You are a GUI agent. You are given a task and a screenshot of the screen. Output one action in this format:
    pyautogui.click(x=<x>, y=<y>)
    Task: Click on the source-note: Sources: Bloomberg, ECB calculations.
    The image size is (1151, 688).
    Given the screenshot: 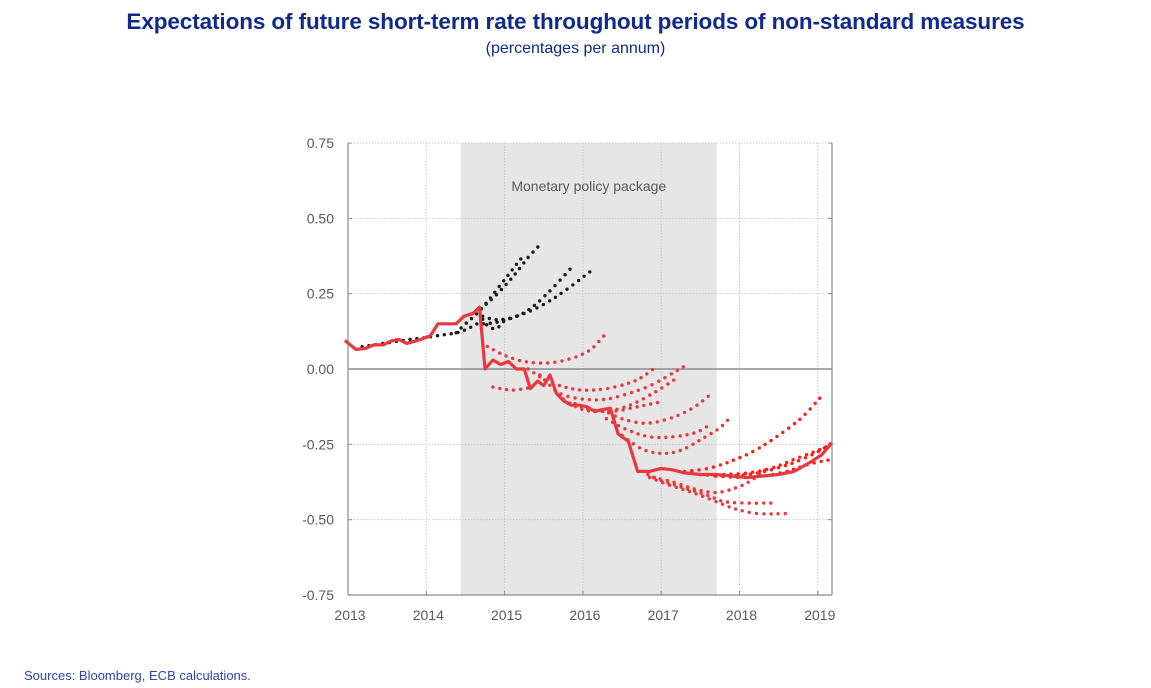 What is the action you would take?
    pyautogui.click(x=137, y=675)
    